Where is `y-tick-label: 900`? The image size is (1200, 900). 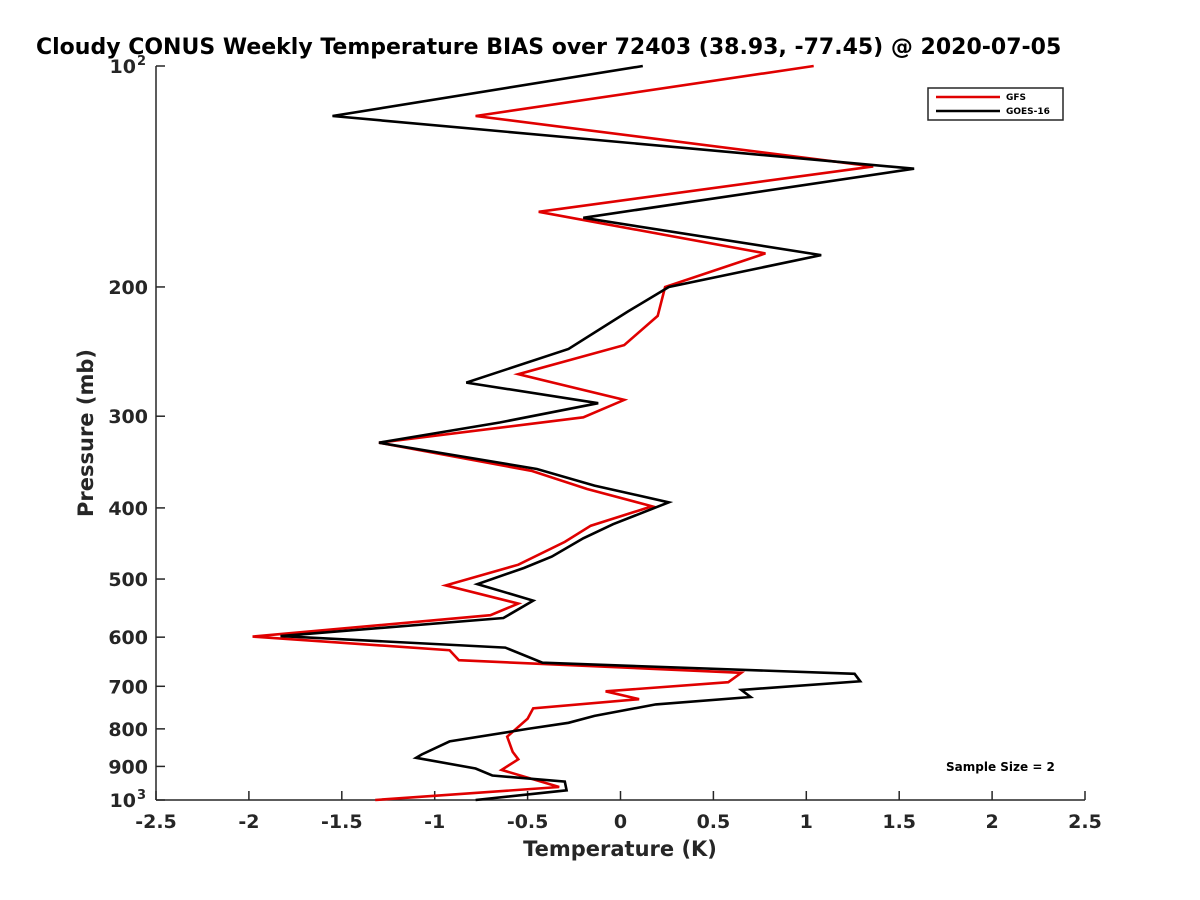
y-tick-label: 900 is located at coordinates (128, 767).